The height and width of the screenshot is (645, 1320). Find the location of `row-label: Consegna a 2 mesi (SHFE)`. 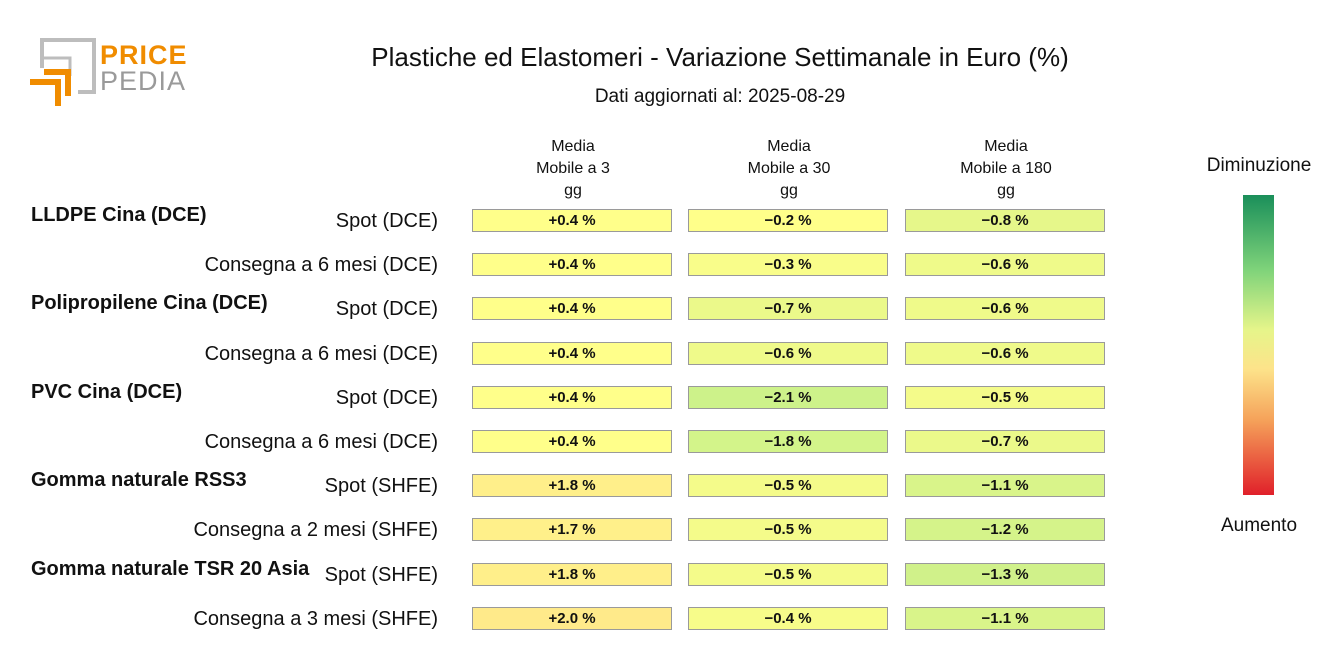

row-label: Consegna a 2 mesi (SHFE) is located at coordinates (315, 530).